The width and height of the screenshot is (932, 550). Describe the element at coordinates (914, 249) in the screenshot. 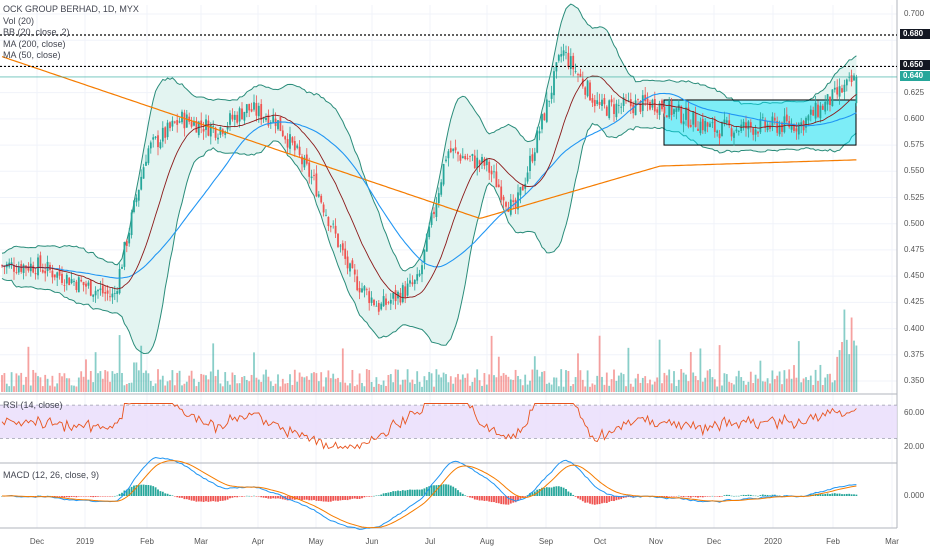

I see `y-tick-label: 0.475` at that location.